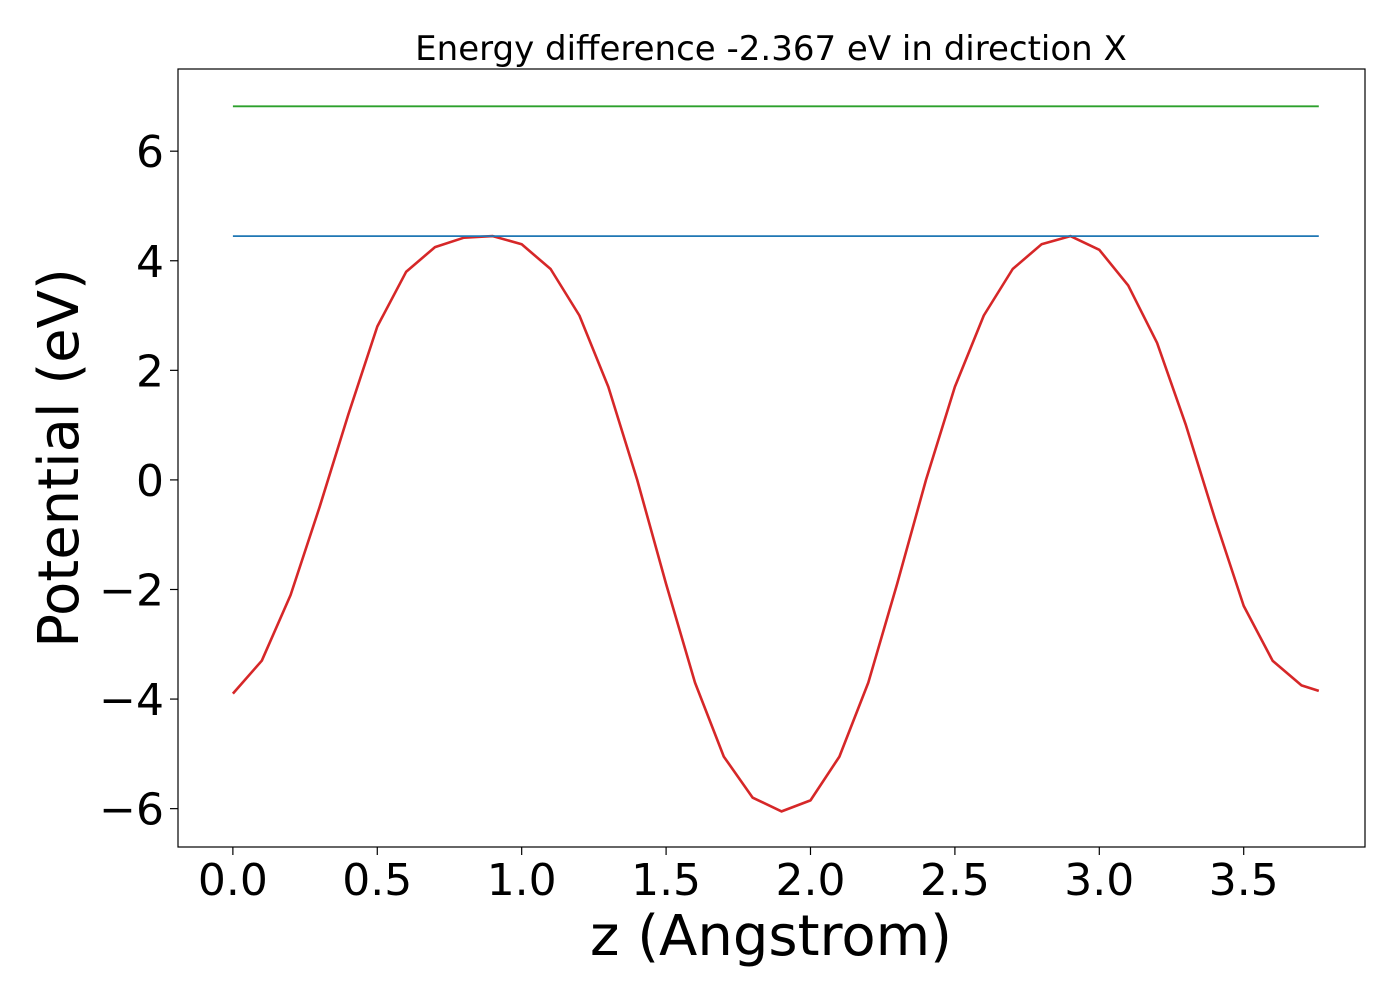 The image size is (1400, 1000). What do you see at coordinates (150, 481) in the screenshot?
I see `y-tick-label: 0` at bounding box center [150, 481].